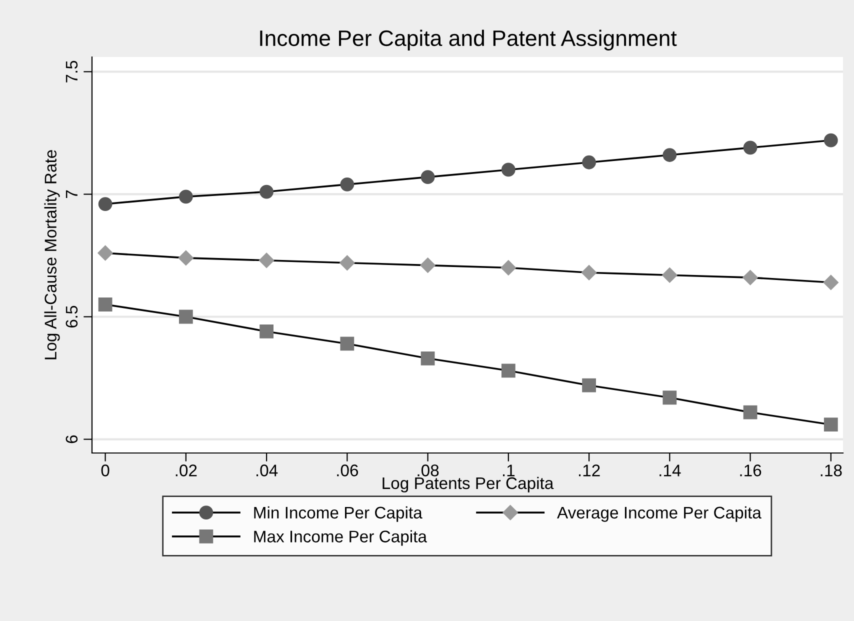 The height and width of the screenshot is (621, 854). What do you see at coordinates (105, 470) in the screenshot?
I see `x-tick-label: 0` at bounding box center [105, 470].